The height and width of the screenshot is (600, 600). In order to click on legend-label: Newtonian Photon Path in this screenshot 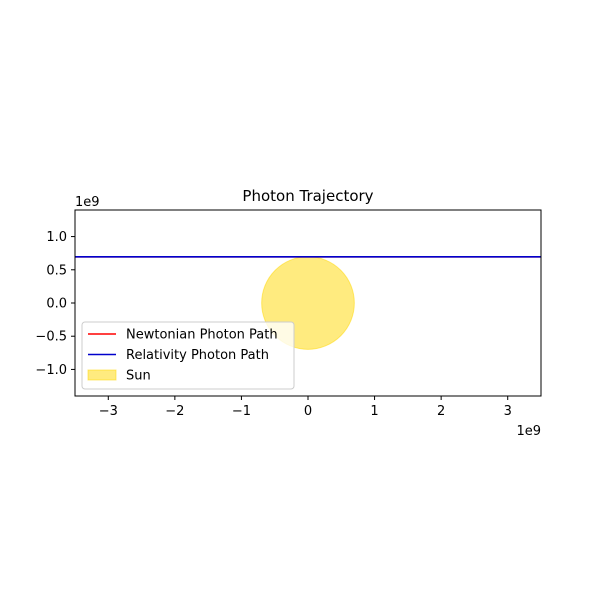, I will do `click(202, 335)`.